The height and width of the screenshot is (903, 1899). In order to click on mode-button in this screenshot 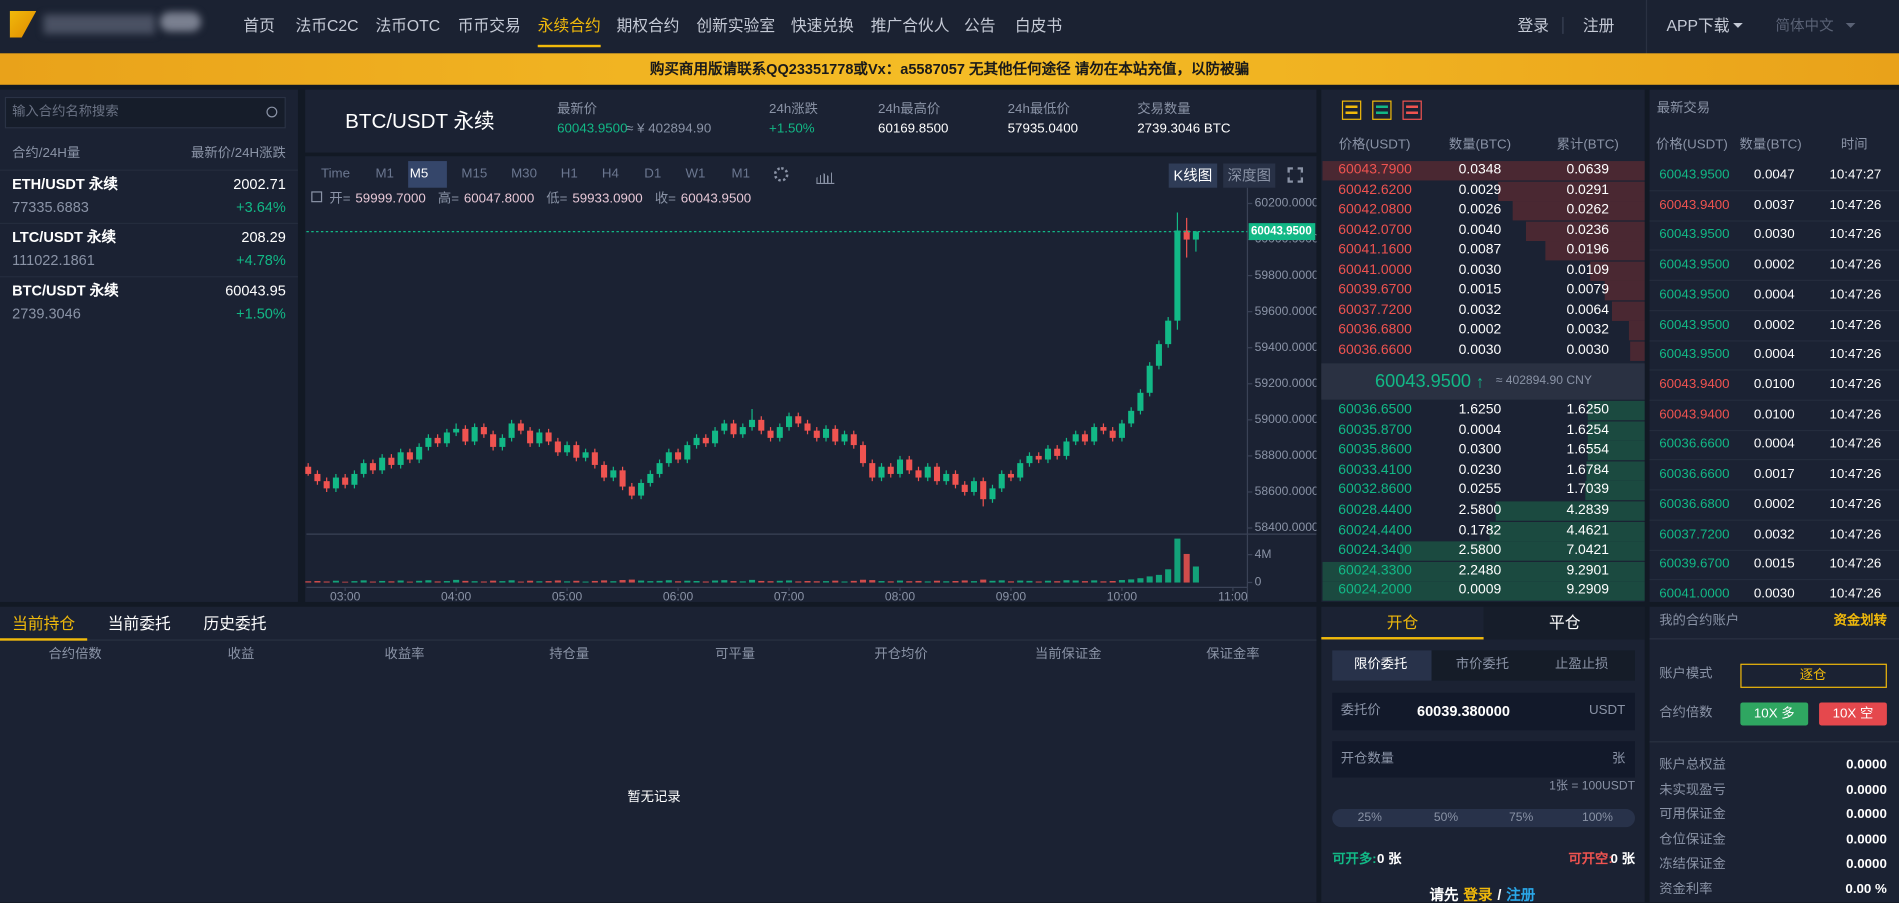, I will do `click(1813, 675)`.